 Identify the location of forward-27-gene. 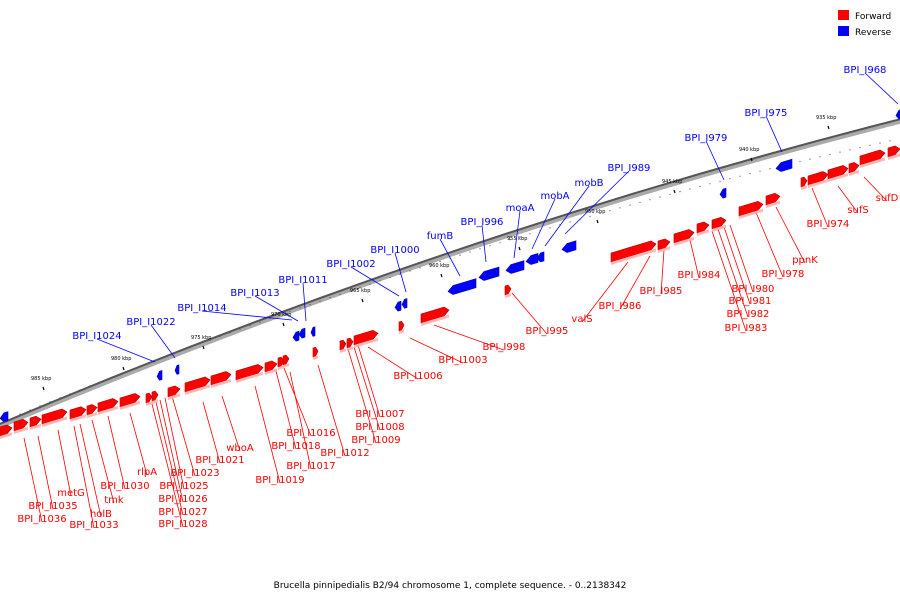
(703, 228).